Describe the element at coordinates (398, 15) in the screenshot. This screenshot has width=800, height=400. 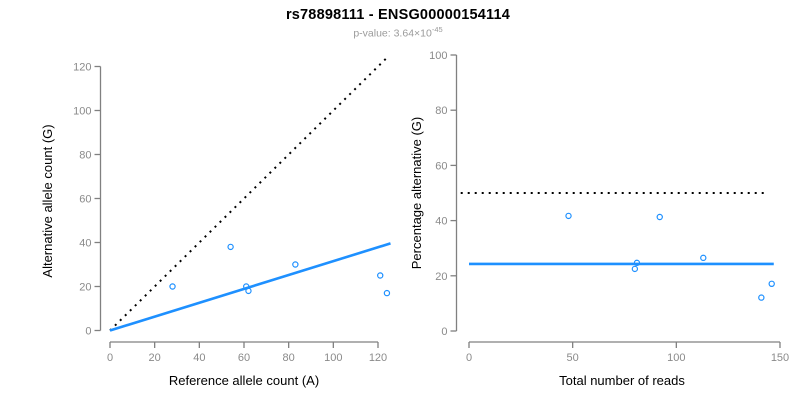
I see `plot-title: rs78898111 - ENSG00000154114` at that location.